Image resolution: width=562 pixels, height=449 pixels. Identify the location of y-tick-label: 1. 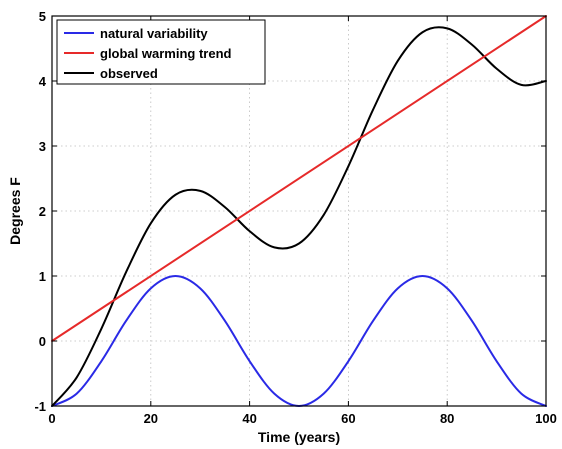
(42, 276).